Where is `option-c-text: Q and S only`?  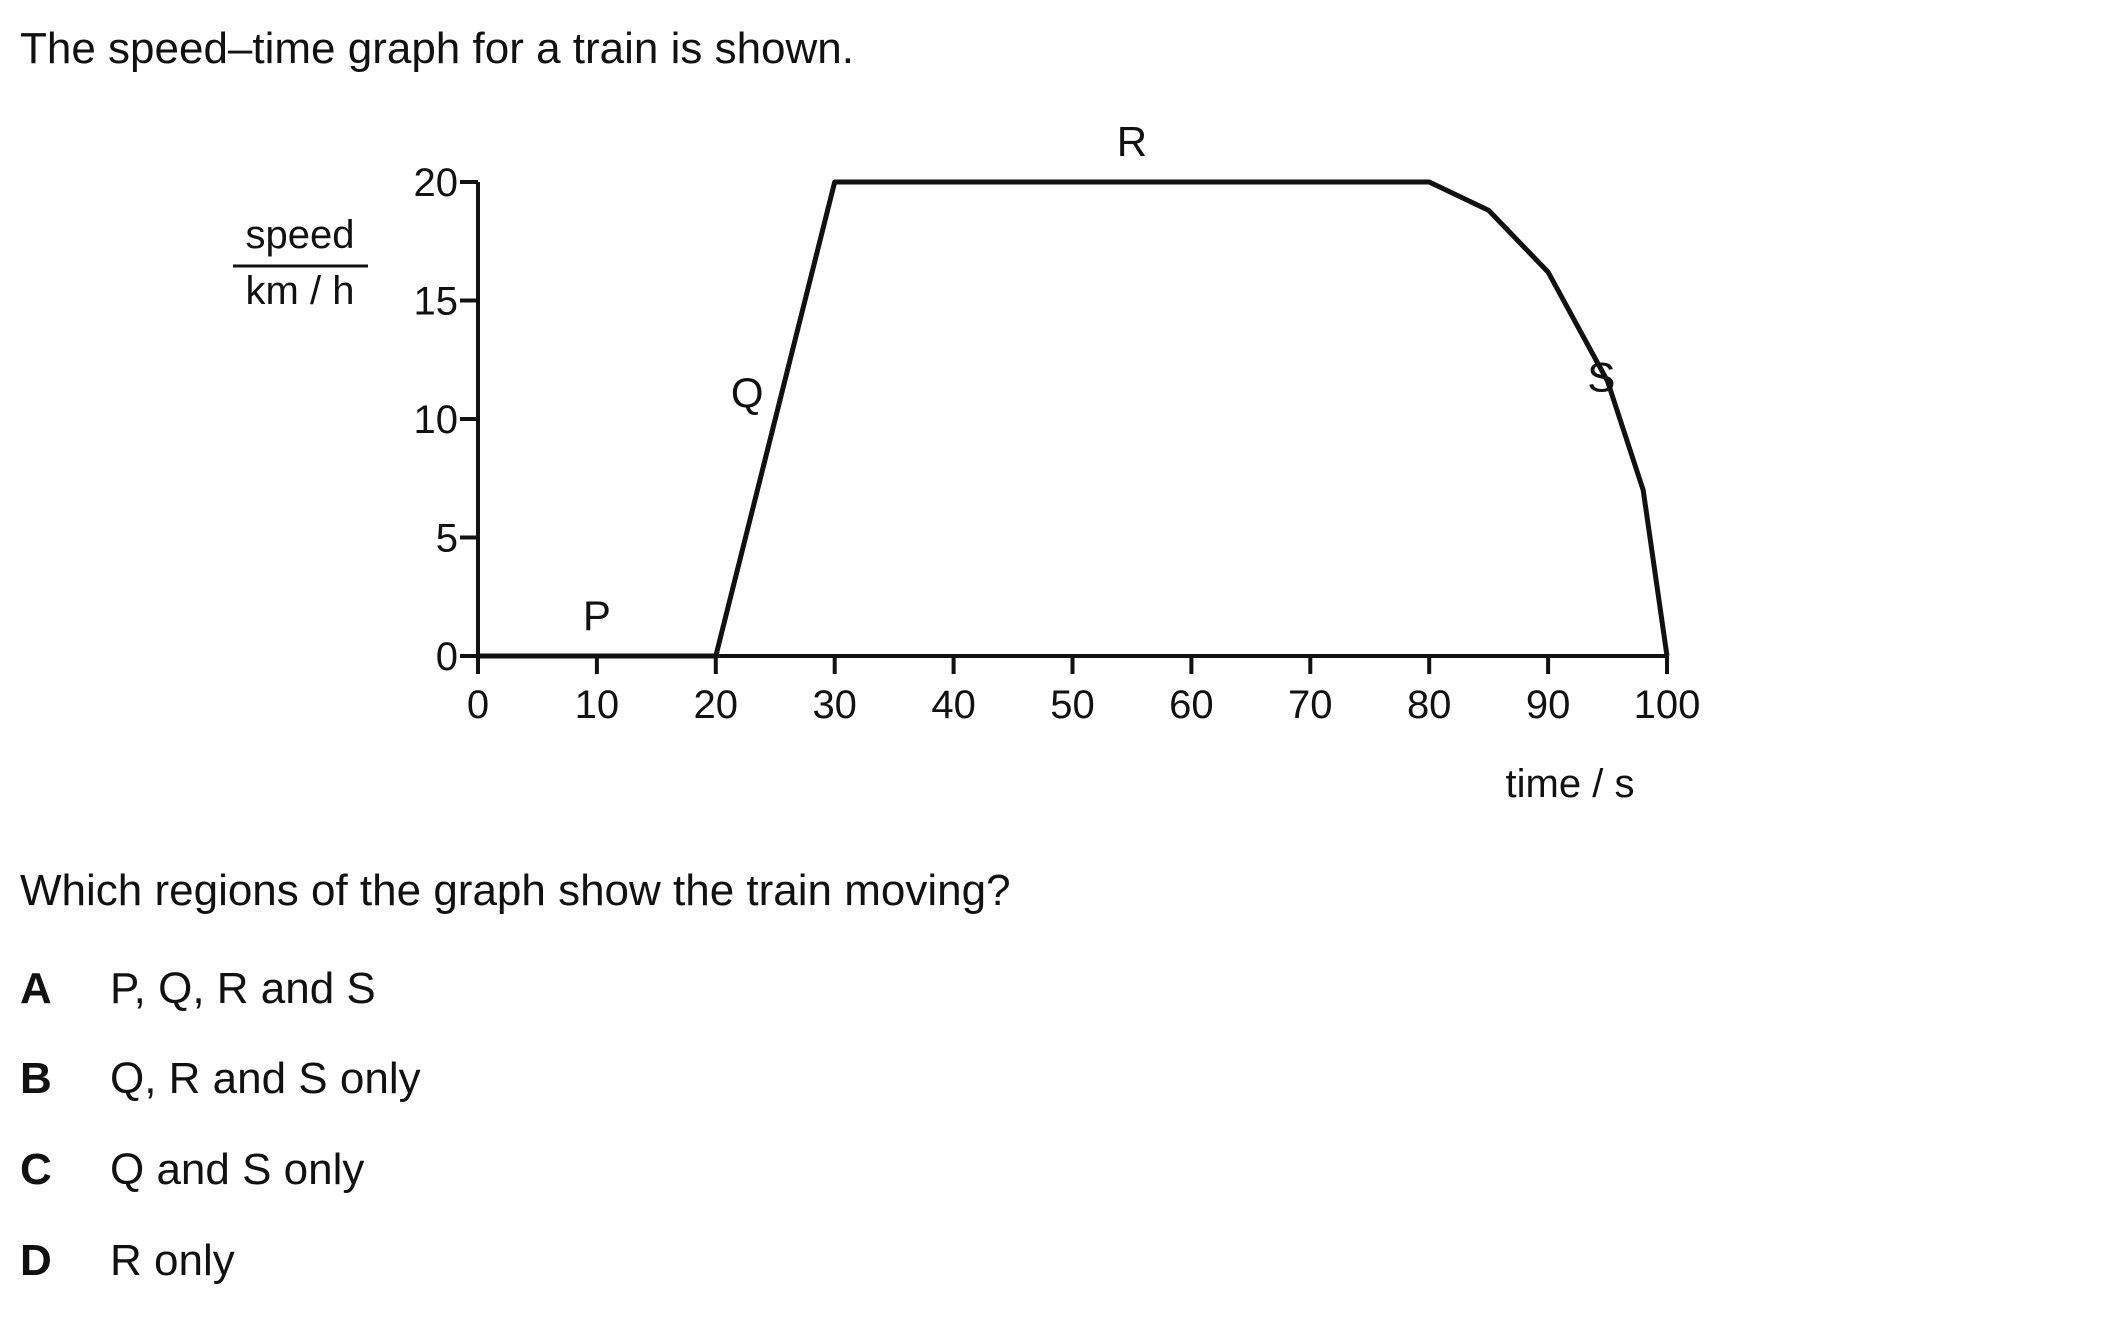 option-c-text: Q and S only is located at coordinates (237, 1169).